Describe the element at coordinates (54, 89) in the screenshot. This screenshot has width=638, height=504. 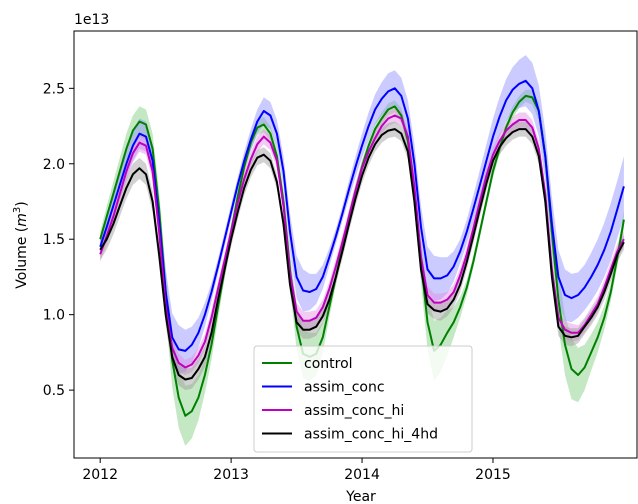
I see `y-tick-label: 2.5` at that location.